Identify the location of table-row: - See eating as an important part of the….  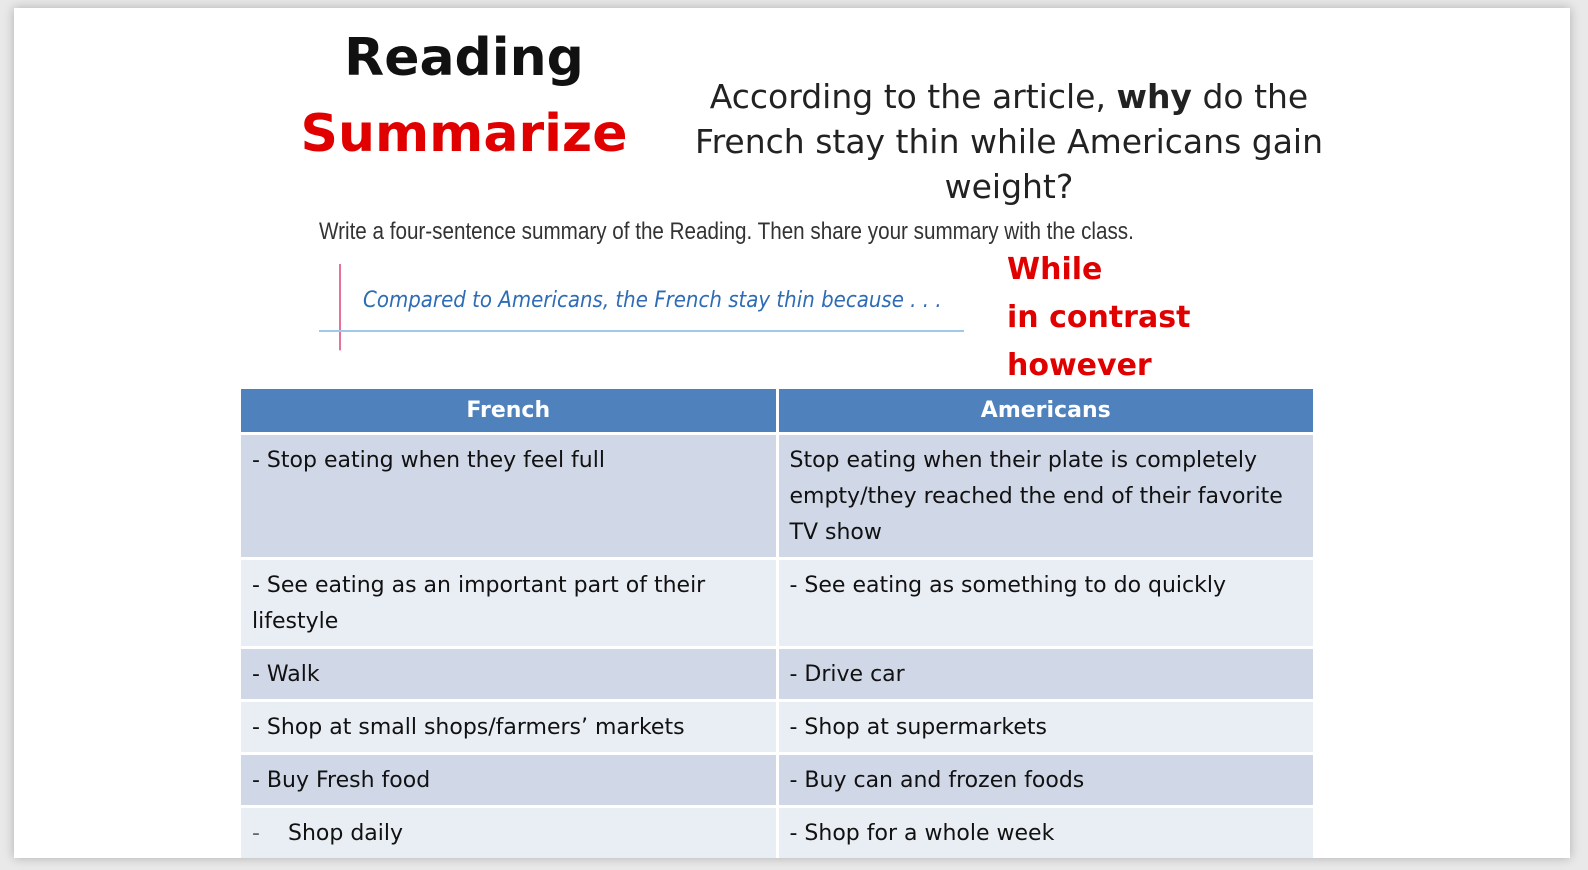
(777, 603).